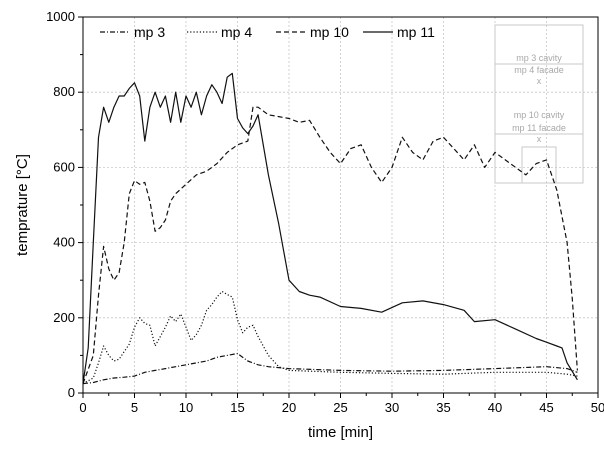 This screenshot has width=604, height=451. What do you see at coordinates (134, 407) in the screenshot?
I see `x-tick-label: 5` at bounding box center [134, 407].